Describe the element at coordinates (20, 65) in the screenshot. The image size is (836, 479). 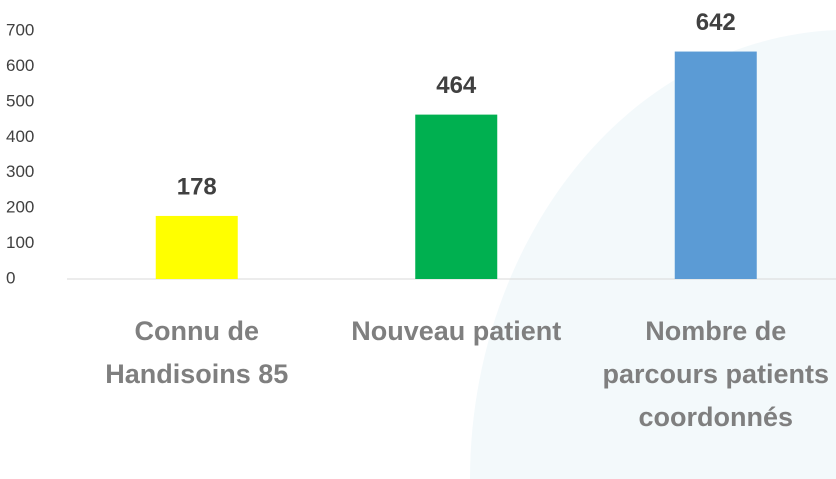
I see `y-tick-label: 600` at that location.